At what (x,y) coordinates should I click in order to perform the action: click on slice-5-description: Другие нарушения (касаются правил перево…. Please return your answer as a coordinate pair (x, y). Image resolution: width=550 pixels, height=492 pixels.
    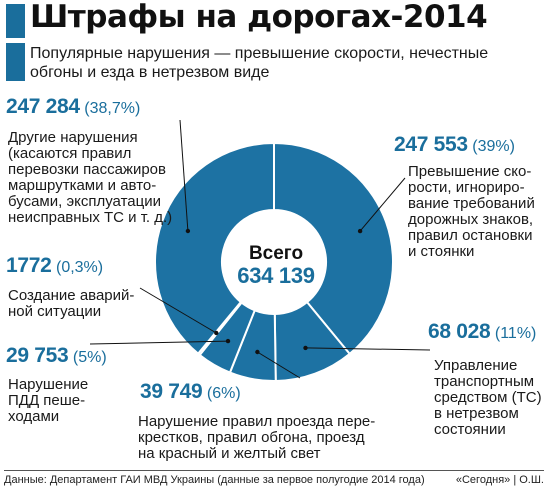
    Looking at the image, I should click on (90, 178).